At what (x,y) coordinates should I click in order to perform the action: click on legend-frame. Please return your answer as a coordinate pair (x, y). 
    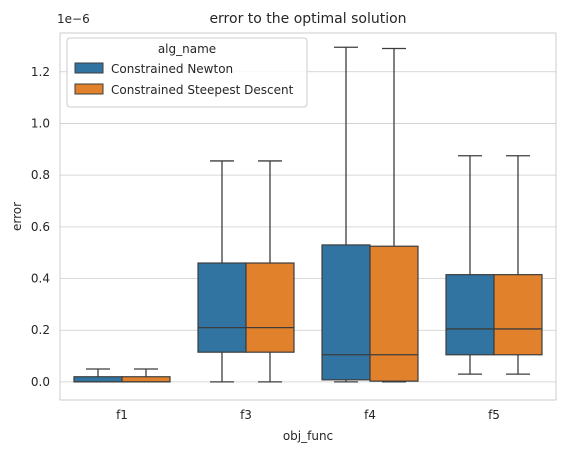
    Looking at the image, I should click on (187, 72).